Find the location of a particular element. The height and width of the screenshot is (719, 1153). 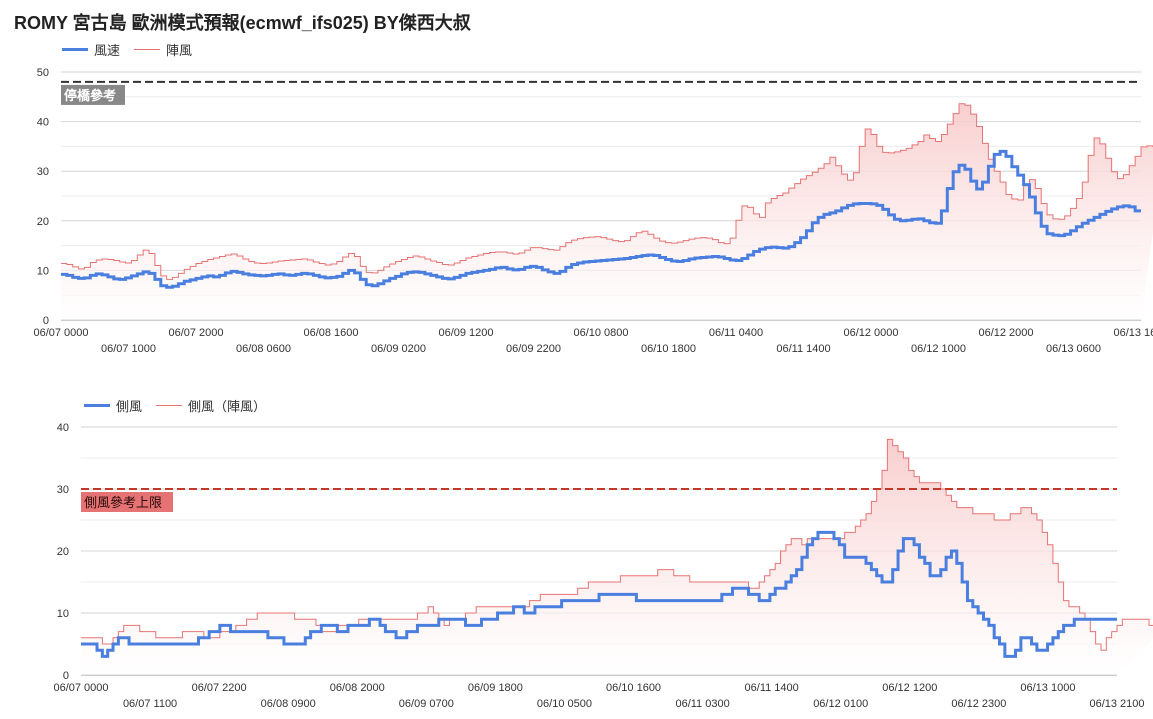

x-tick-label: 06/10 1800 is located at coordinates (668, 349).